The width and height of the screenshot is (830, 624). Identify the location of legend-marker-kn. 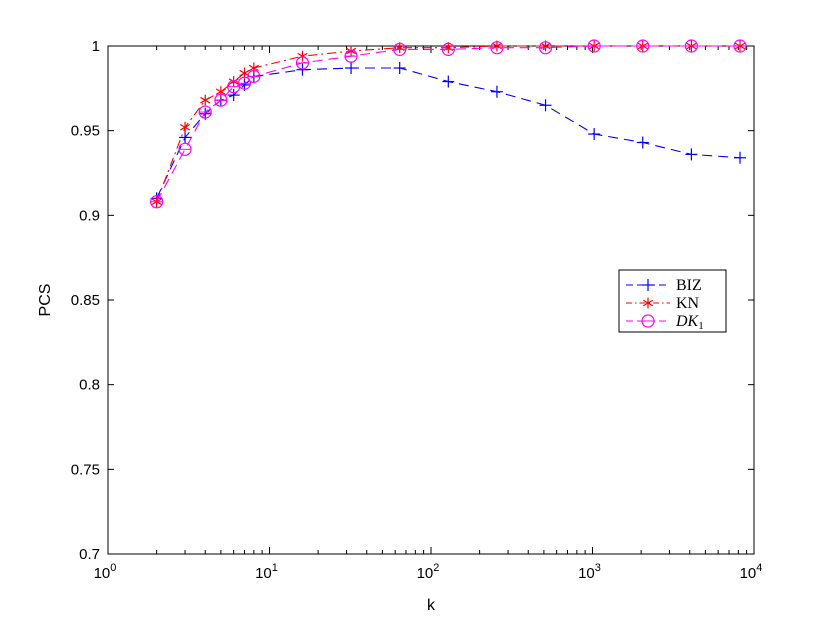
(648, 303).